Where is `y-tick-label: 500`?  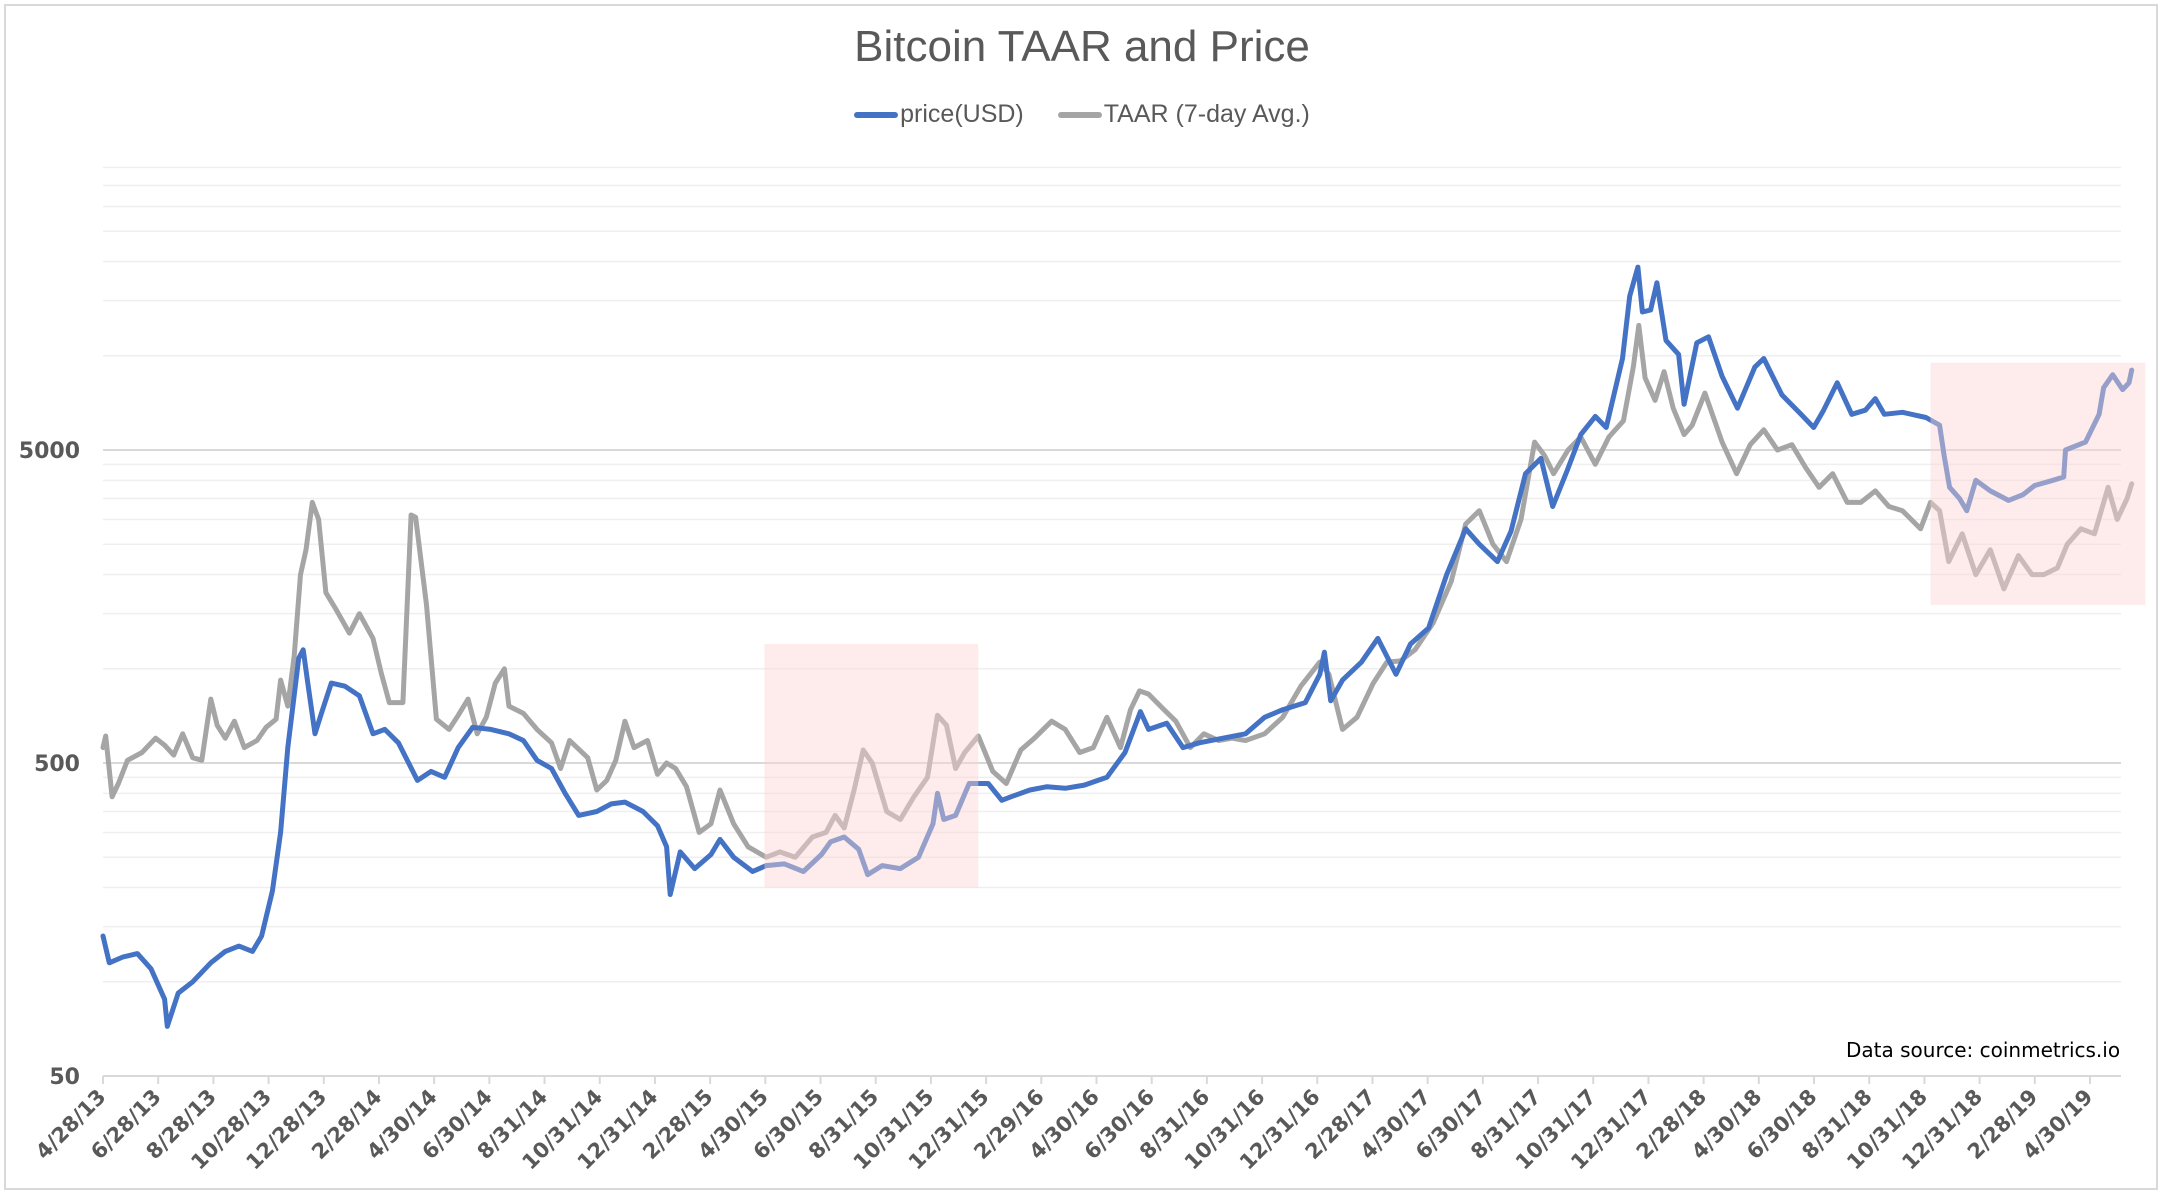 y-tick-label: 500 is located at coordinates (57, 764).